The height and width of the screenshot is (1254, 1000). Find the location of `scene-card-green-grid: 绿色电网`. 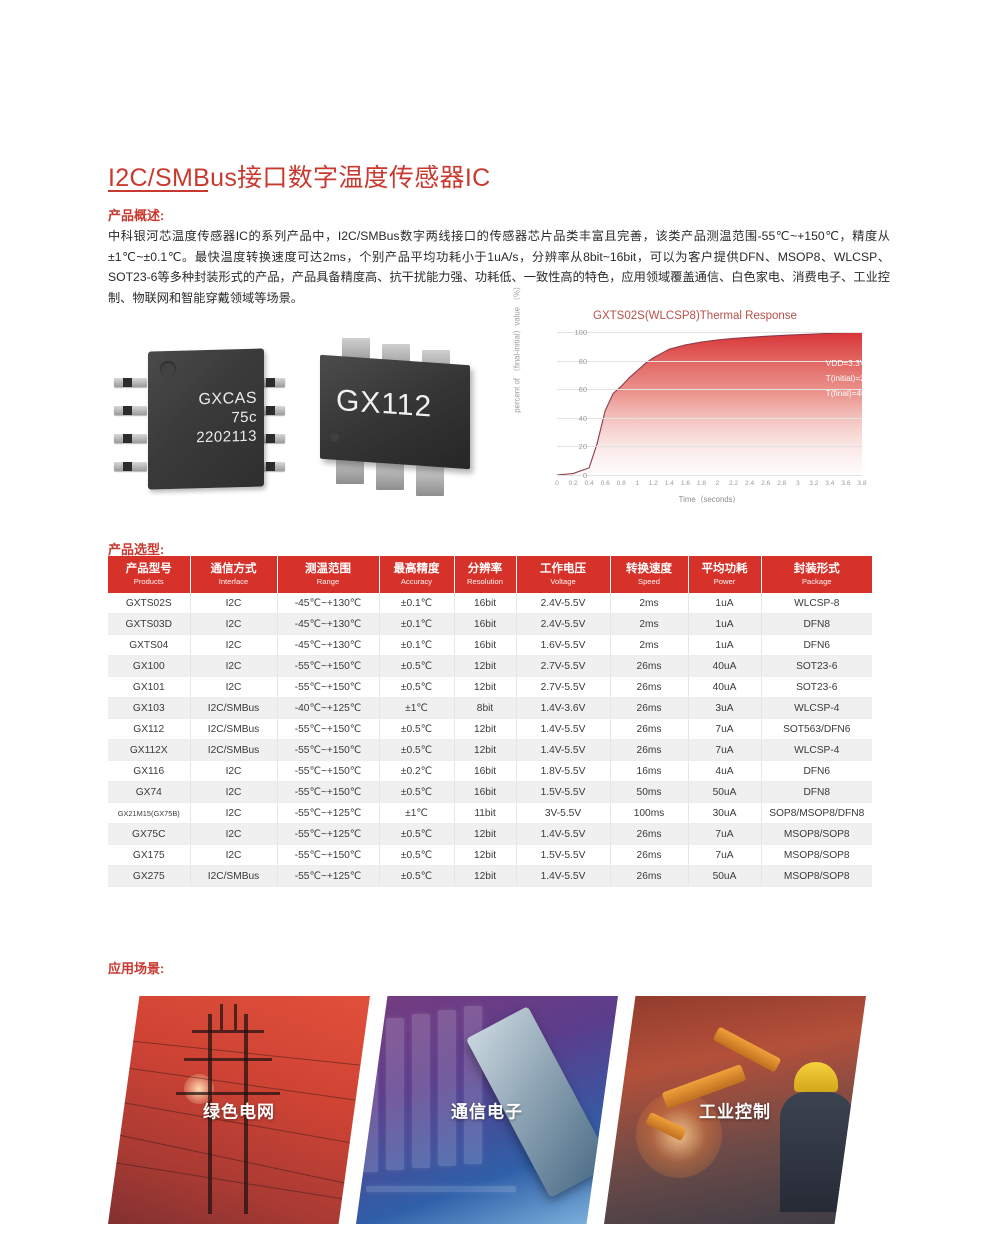

scene-card-green-grid: 绿色电网 is located at coordinates (239, 1110).